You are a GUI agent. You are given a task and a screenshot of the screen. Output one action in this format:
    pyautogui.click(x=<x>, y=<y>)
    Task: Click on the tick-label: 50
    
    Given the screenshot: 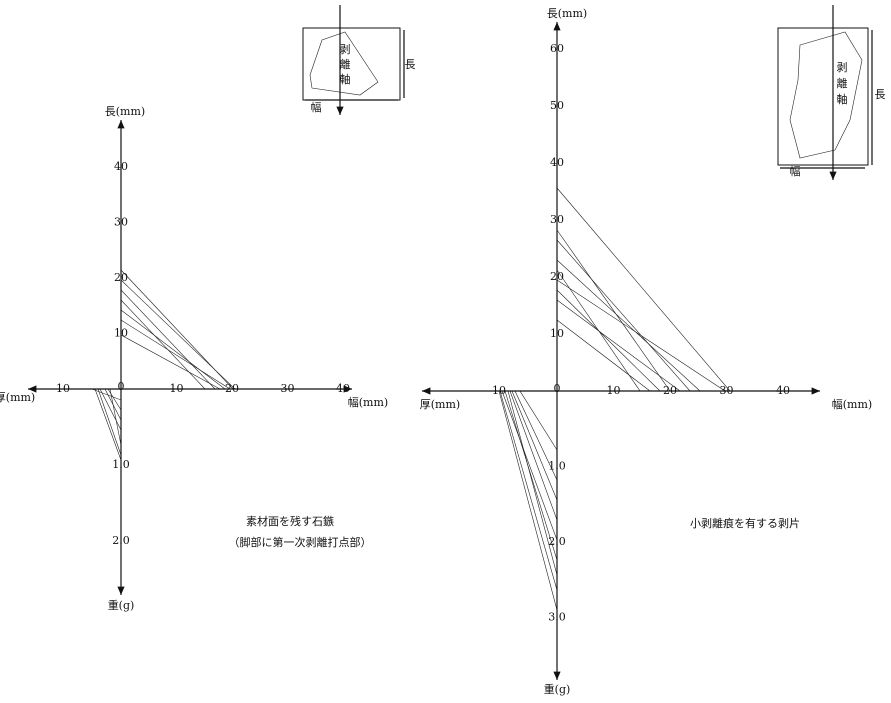 What is the action you would take?
    pyautogui.click(x=557, y=105)
    